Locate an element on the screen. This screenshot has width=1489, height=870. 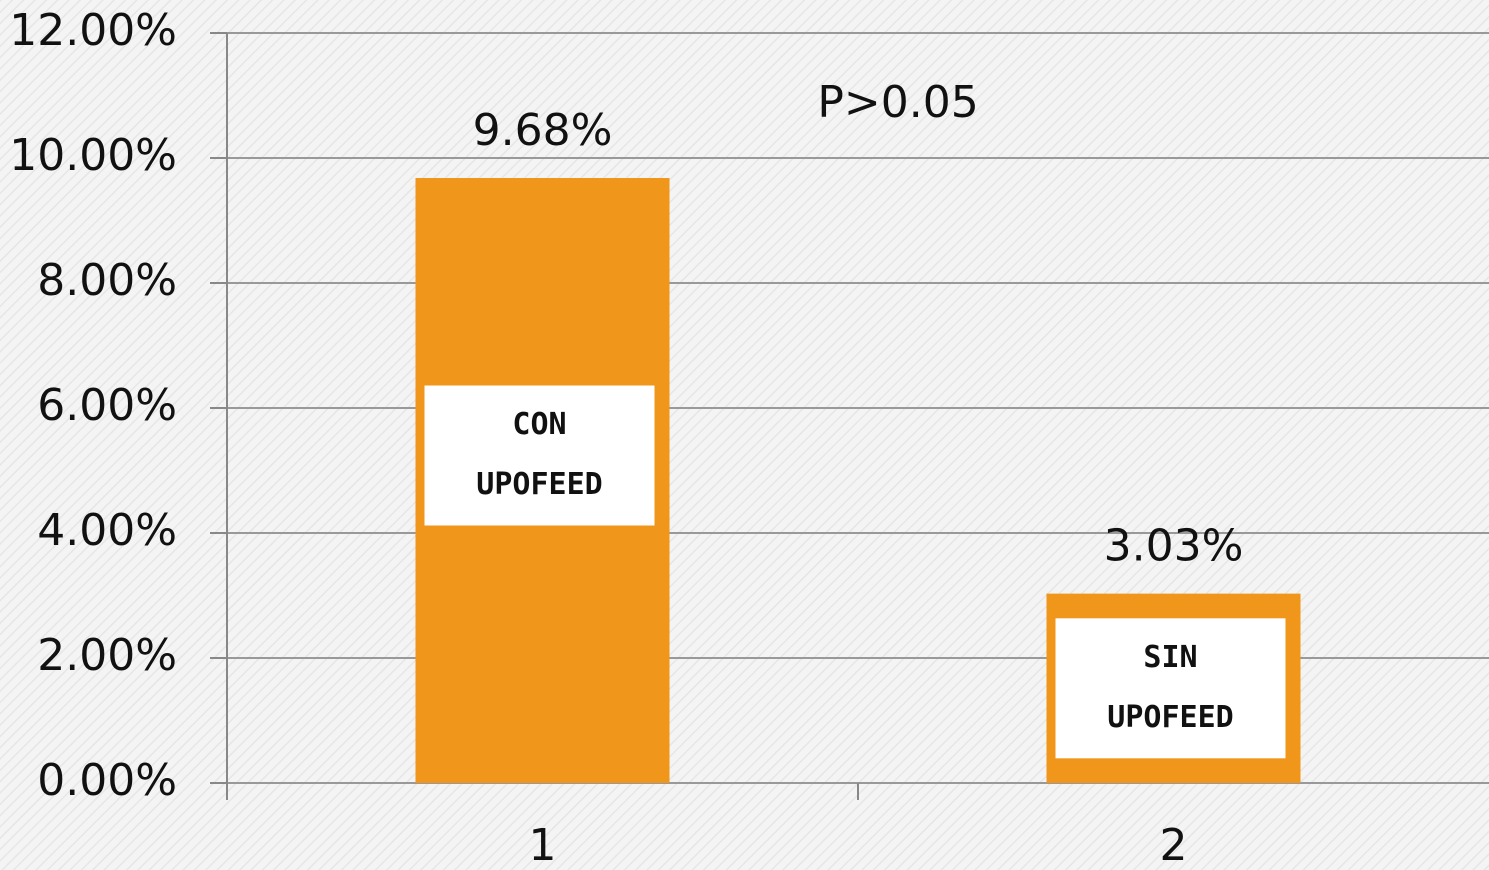
y-tick-label: 12.00% is located at coordinates (93, 30).